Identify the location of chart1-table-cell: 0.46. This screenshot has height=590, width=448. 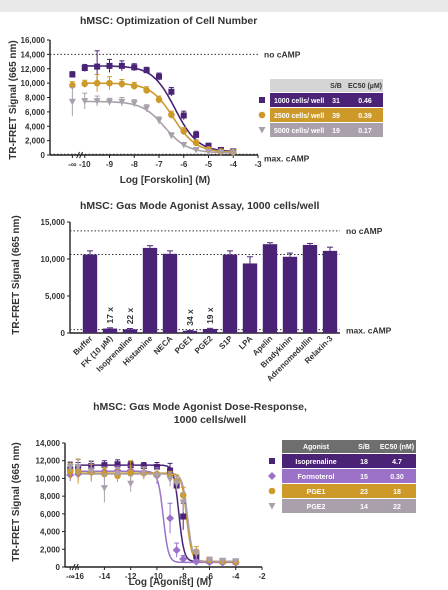
(365, 101).